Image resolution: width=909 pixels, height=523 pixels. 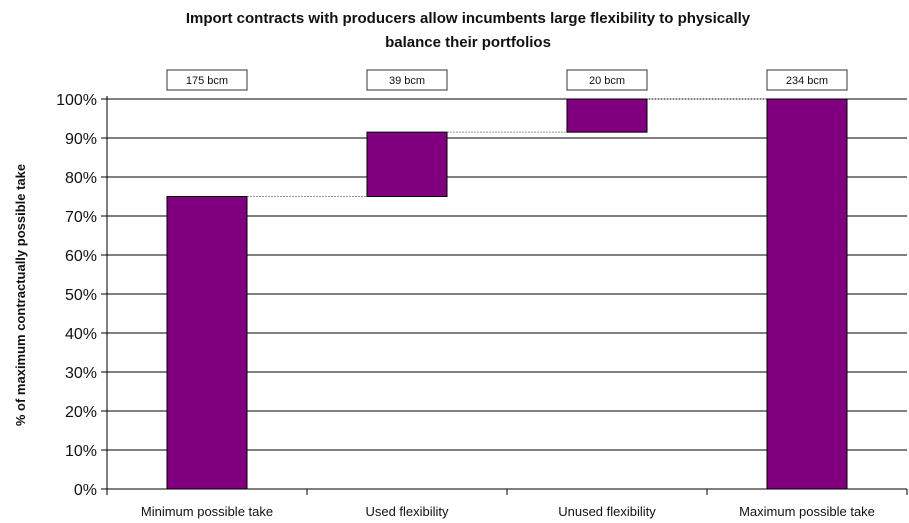 I want to click on value-label: 20 bcm, so click(x=607, y=81).